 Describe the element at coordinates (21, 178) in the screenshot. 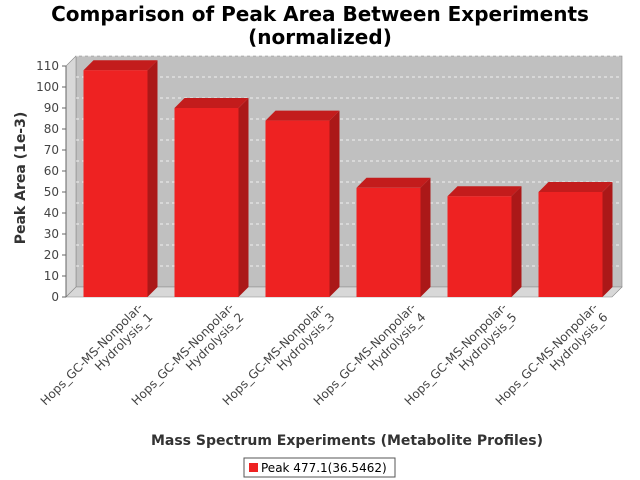

I see `y-axis-label: Peak Area (1e-3)` at that location.